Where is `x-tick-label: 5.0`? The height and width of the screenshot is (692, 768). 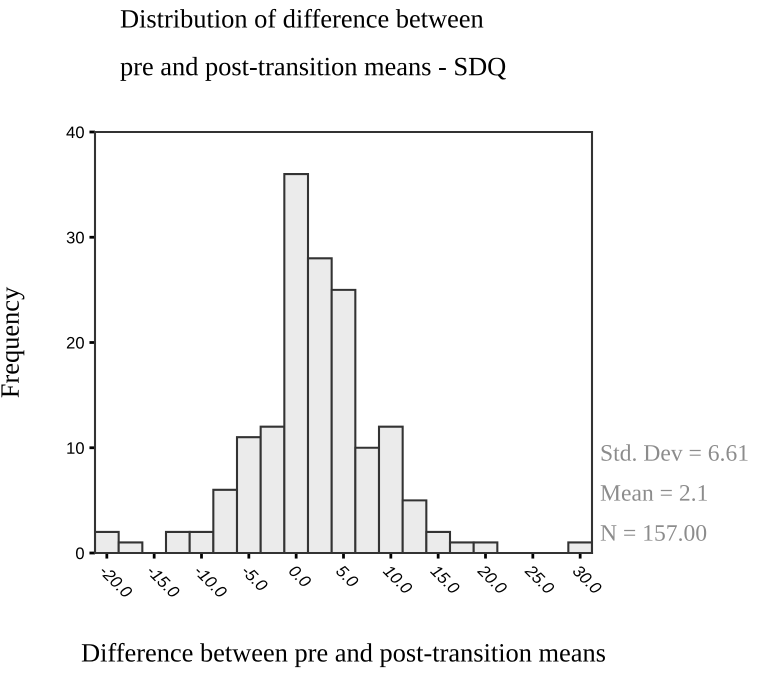 x-tick-label: 5.0 is located at coordinates (347, 576).